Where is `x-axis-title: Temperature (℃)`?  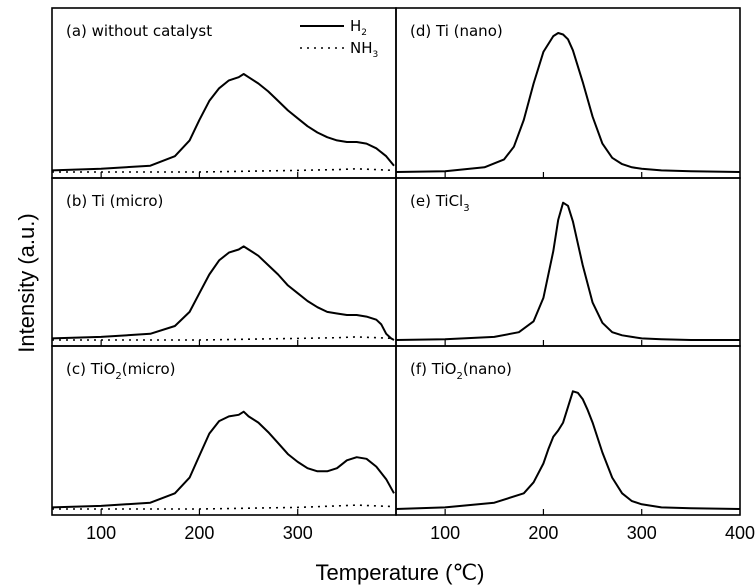 x-axis-title: Temperature (℃) is located at coordinates (400, 572).